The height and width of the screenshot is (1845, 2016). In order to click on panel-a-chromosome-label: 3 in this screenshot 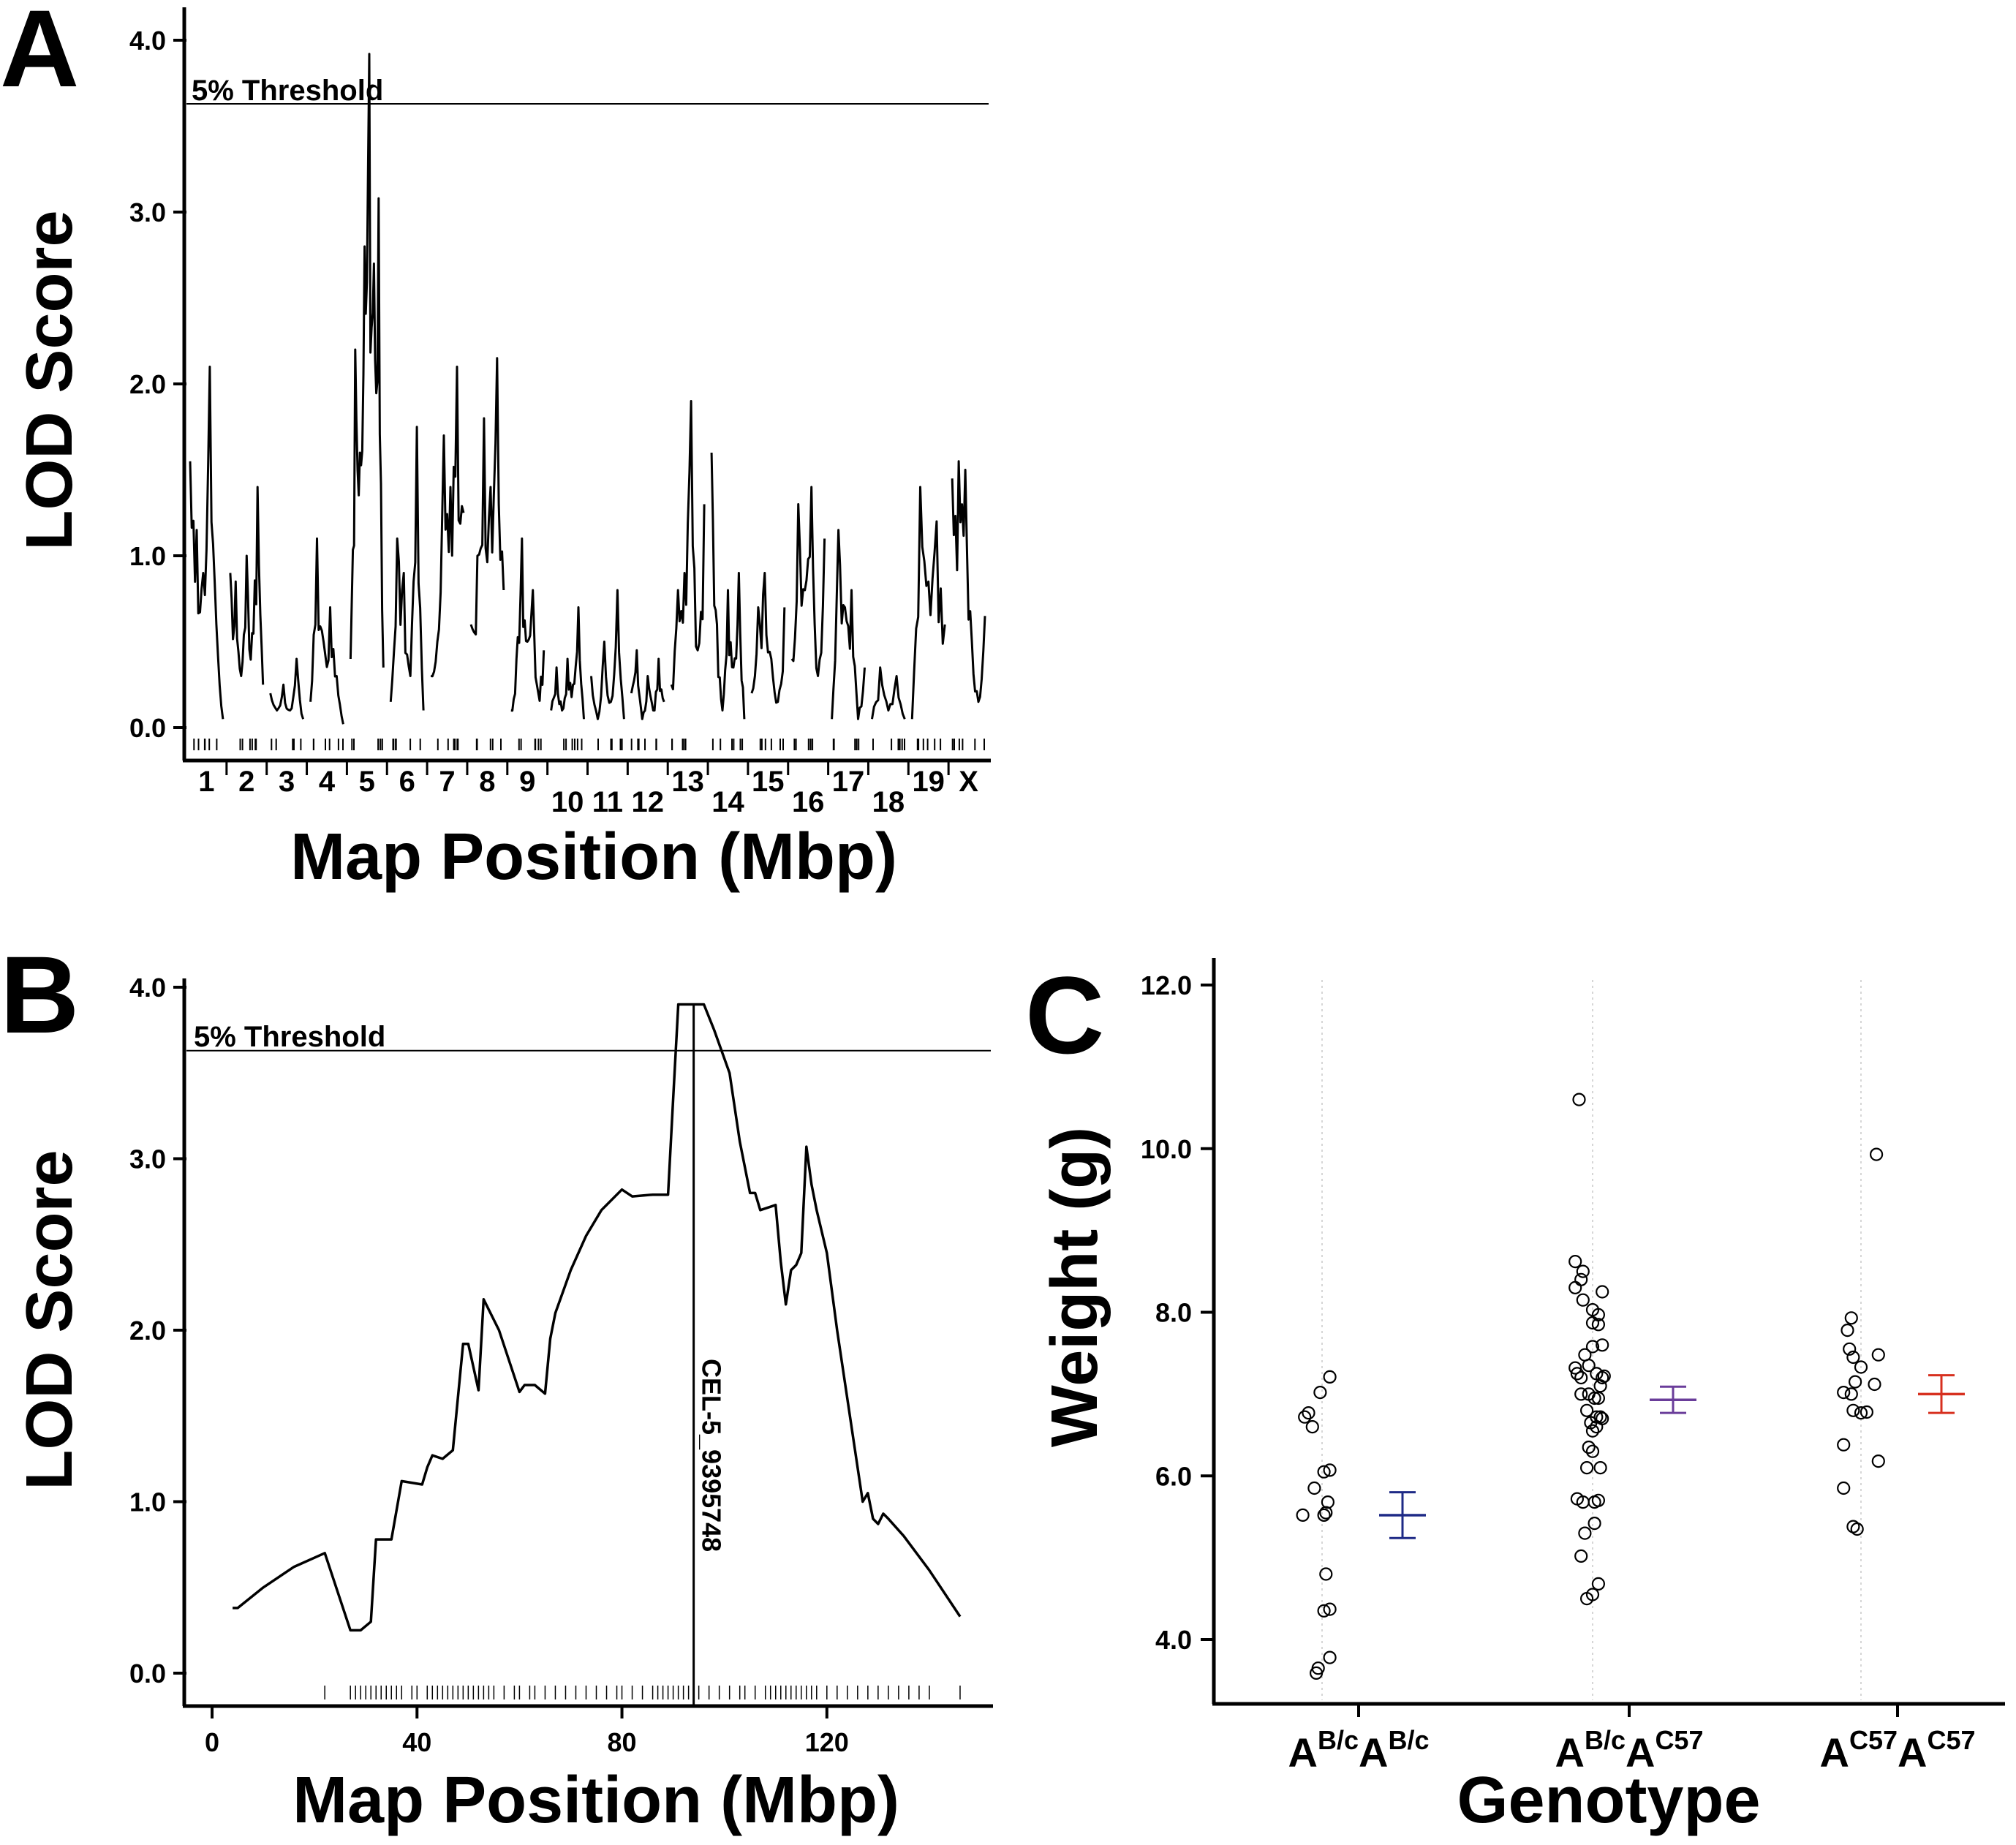, I will do `click(287, 782)`.